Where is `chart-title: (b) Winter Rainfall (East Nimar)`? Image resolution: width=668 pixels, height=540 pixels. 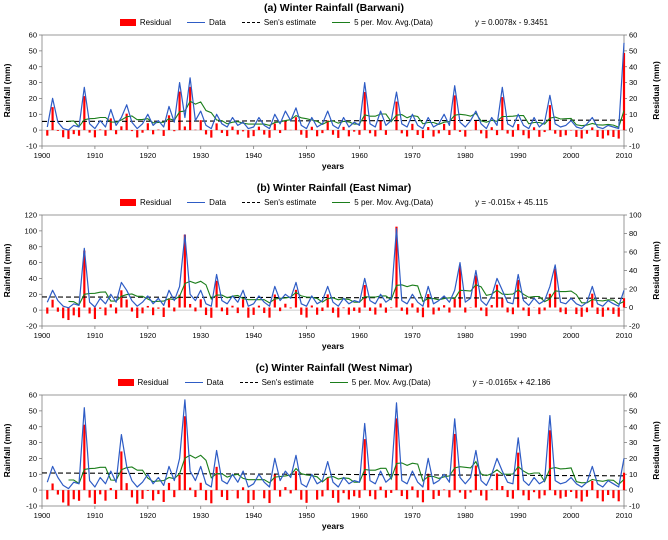 chart-title: (b) Winter Rainfall (East Nimar) is located at coordinates (334, 188).